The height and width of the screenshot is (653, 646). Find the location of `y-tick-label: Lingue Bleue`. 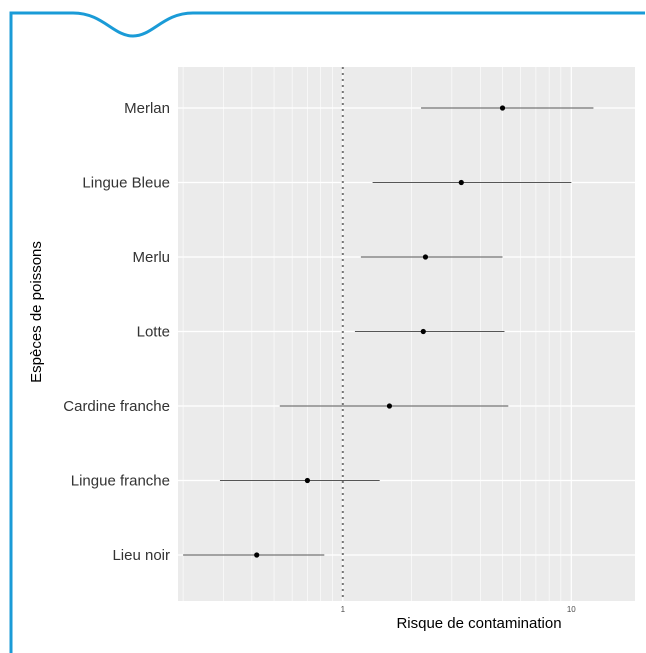

y-tick-label: Lingue Bleue is located at coordinates (126, 183).